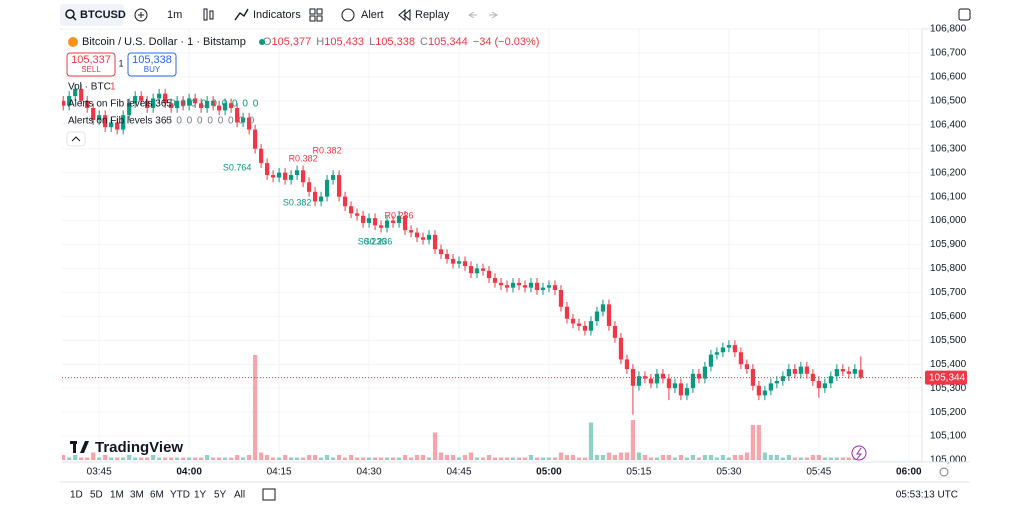 The width and height of the screenshot is (1024, 512). Describe the element at coordinates (174, 15) in the screenshot. I see `interval: 1m` at that location.